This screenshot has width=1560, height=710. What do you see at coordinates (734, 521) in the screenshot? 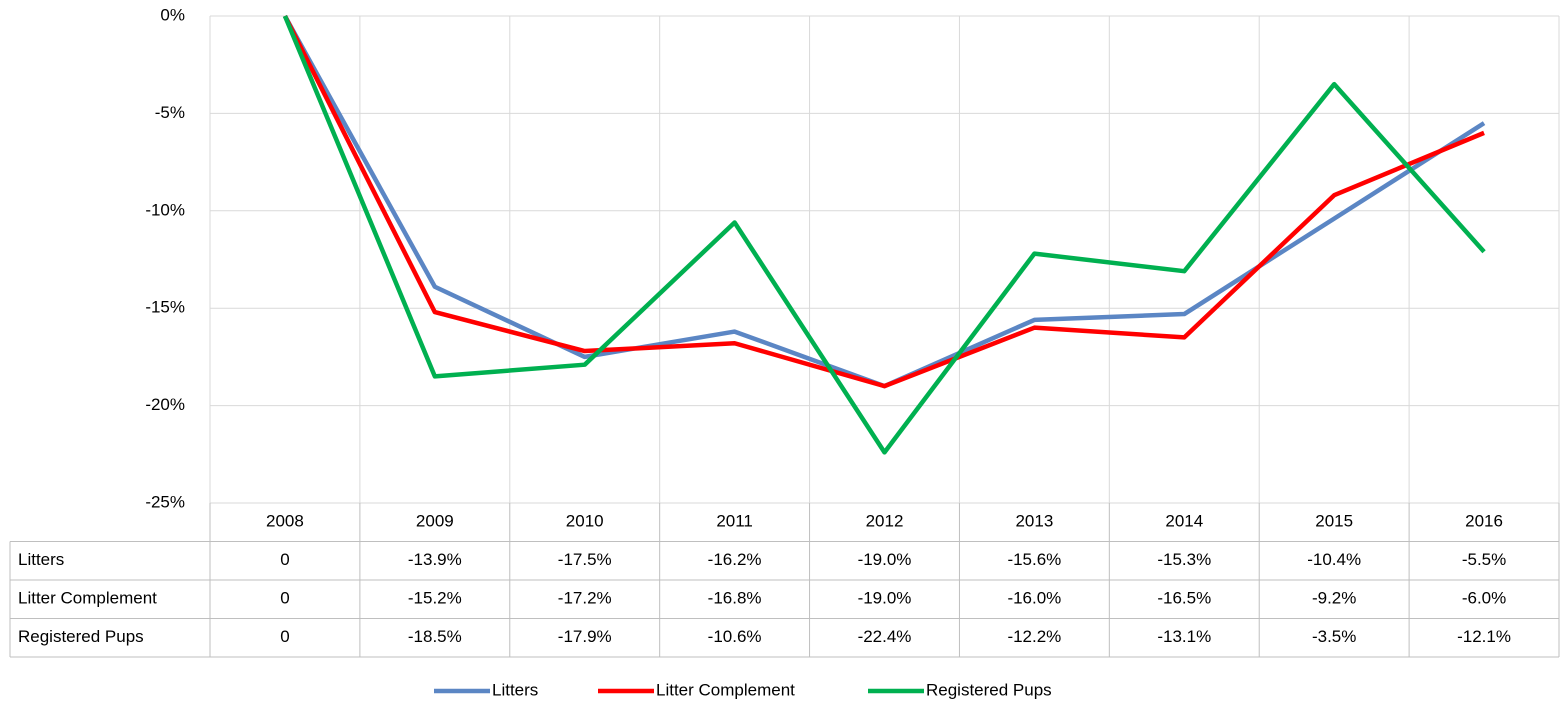
I see `x-tick-label: 2011` at bounding box center [734, 521].